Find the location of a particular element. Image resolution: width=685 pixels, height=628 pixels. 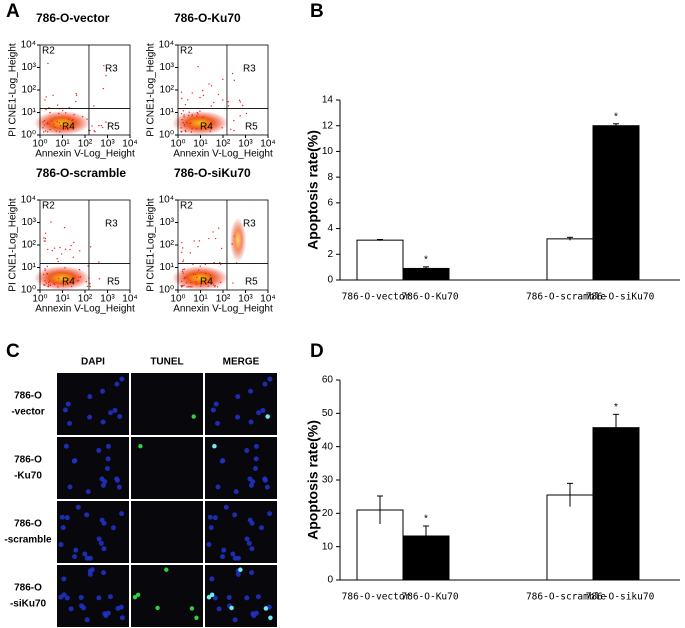

y-tick-label: 40 is located at coordinates (328, 446).